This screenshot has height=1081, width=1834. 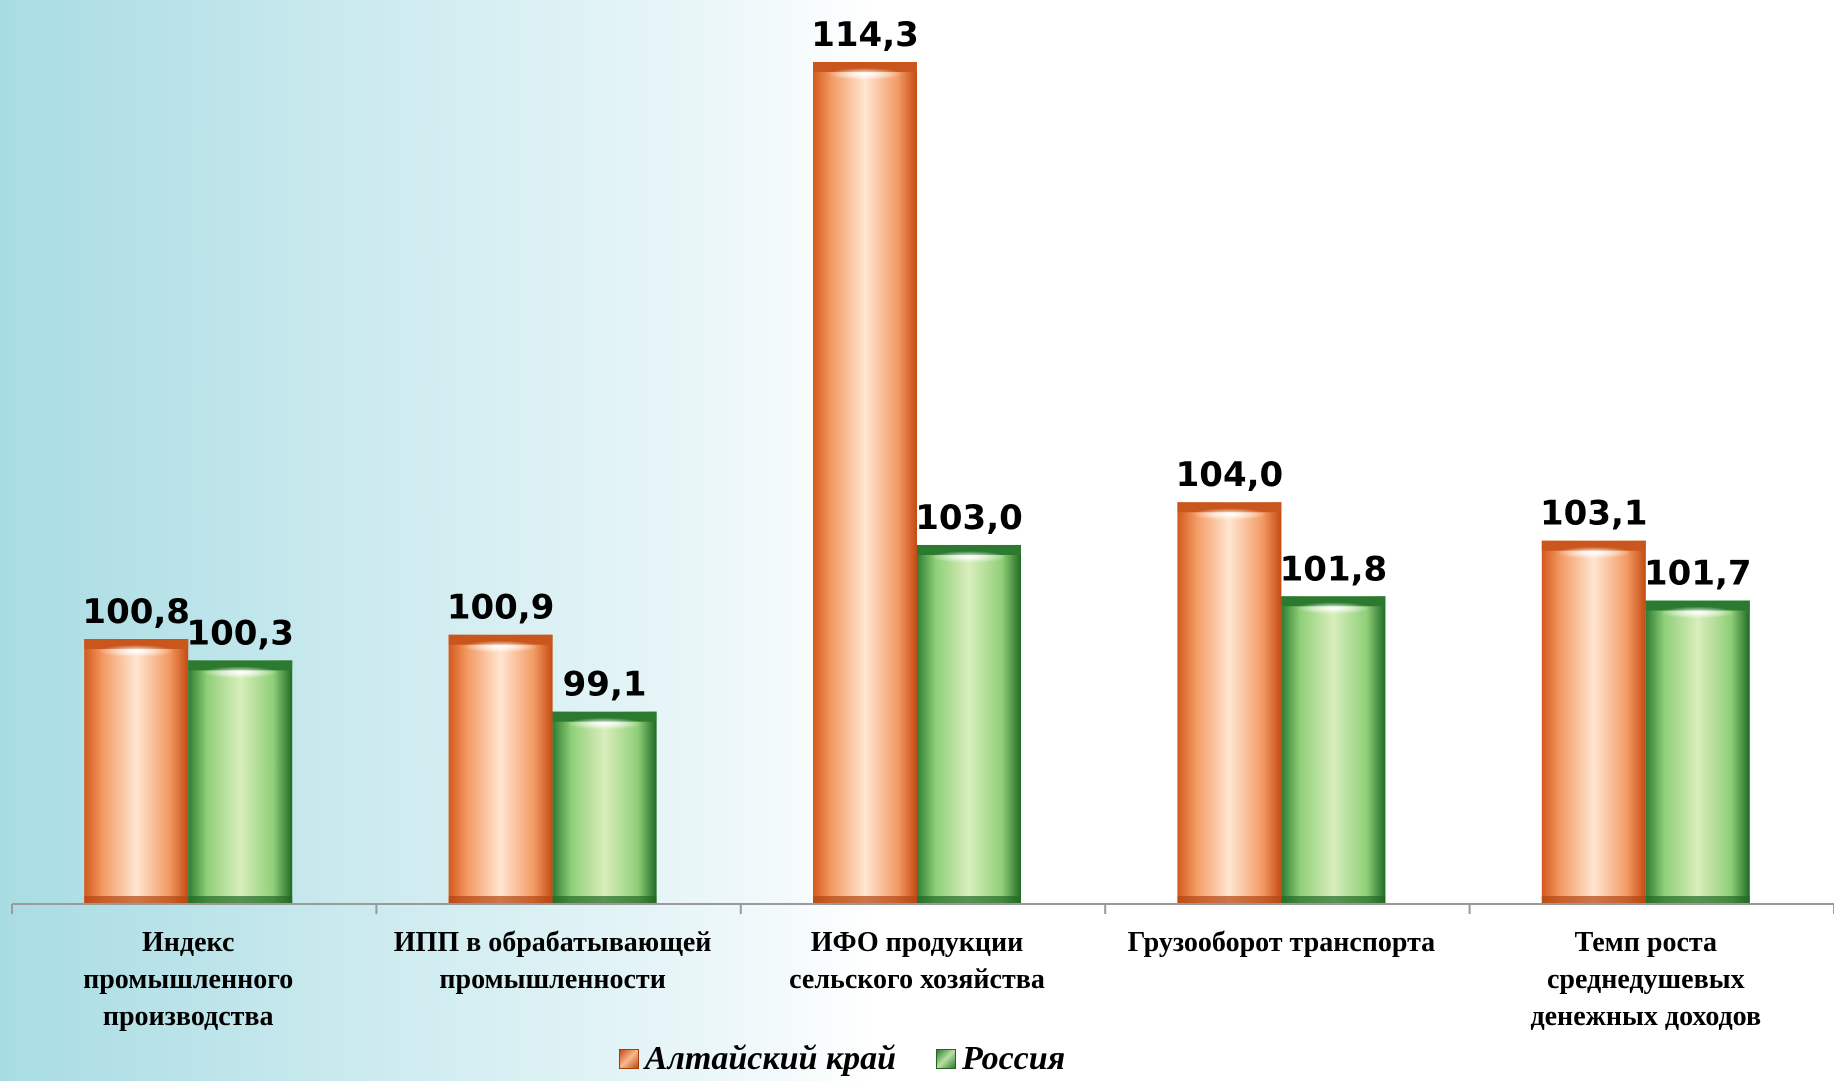 I want to click on legend-item-russia: Россия, so click(x=1000, y=1059).